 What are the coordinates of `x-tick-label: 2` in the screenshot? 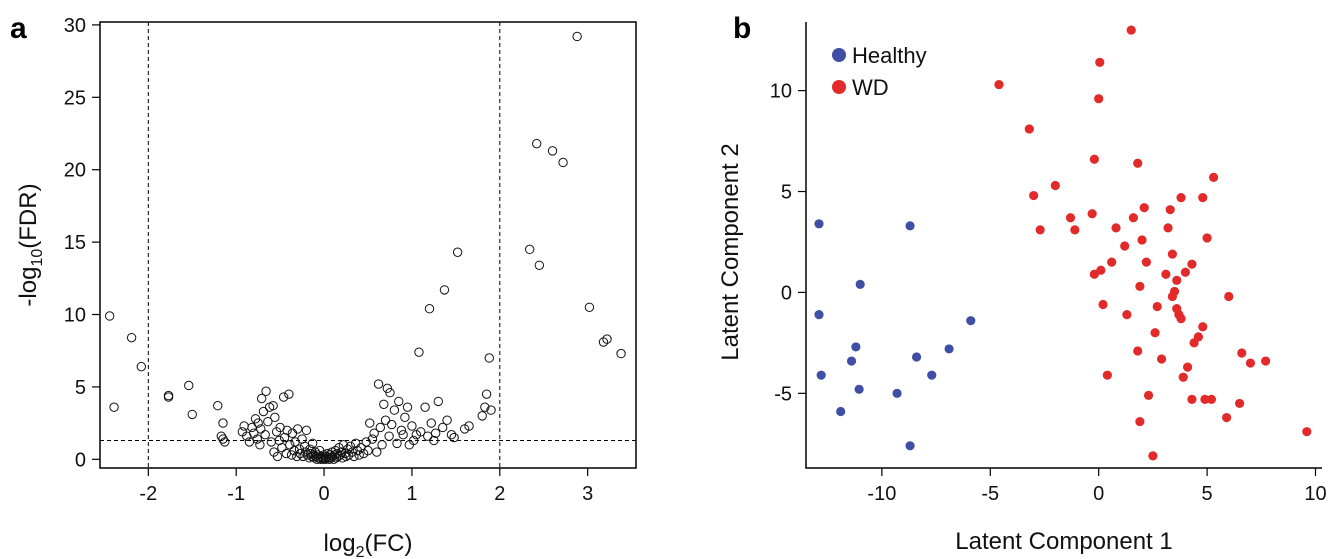 It's located at (499, 494).